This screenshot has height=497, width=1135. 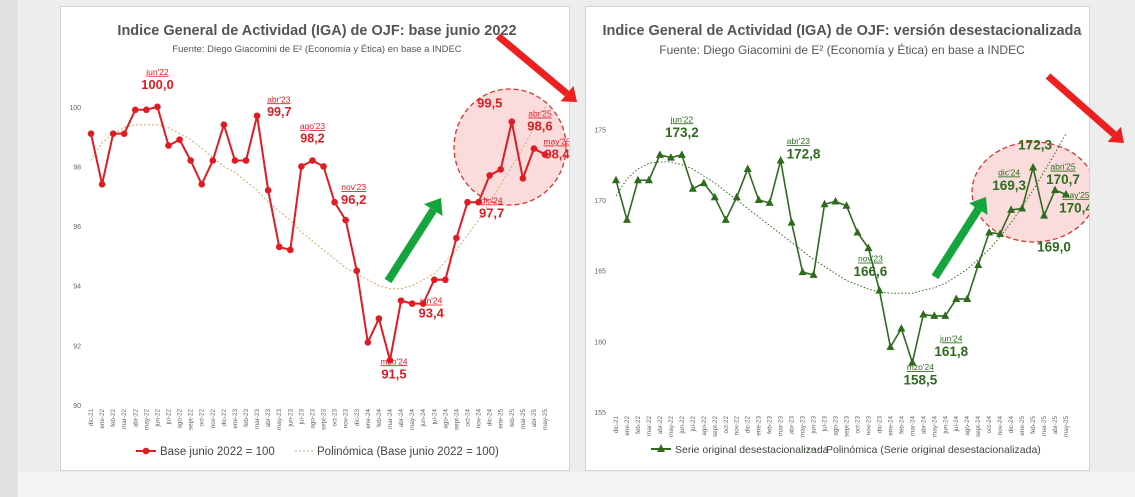 What do you see at coordinates (978, 427) in the screenshot?
I see `x-tick-label: sept-24` at bounding box center [978, 427].